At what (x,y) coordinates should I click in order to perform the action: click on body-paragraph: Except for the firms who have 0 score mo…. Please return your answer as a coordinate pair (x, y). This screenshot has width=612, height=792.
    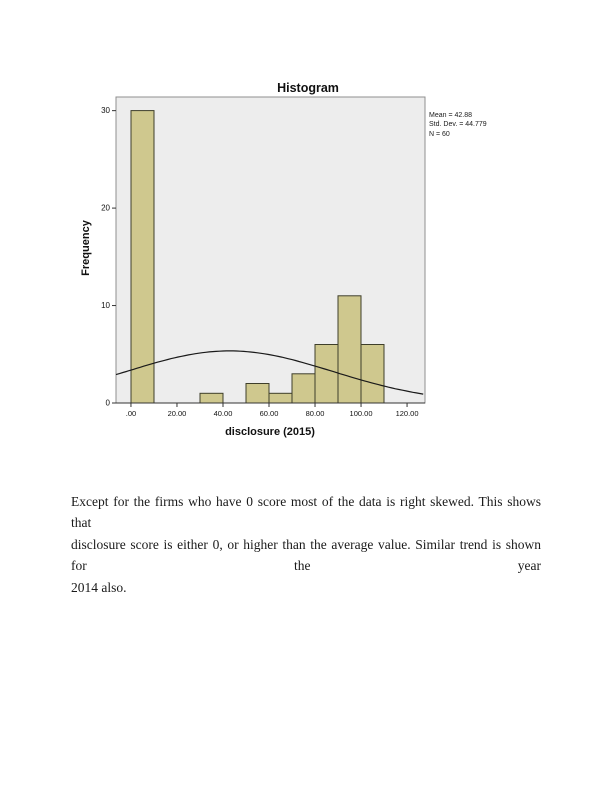
    Looking at the image, I should click on (306, 544).